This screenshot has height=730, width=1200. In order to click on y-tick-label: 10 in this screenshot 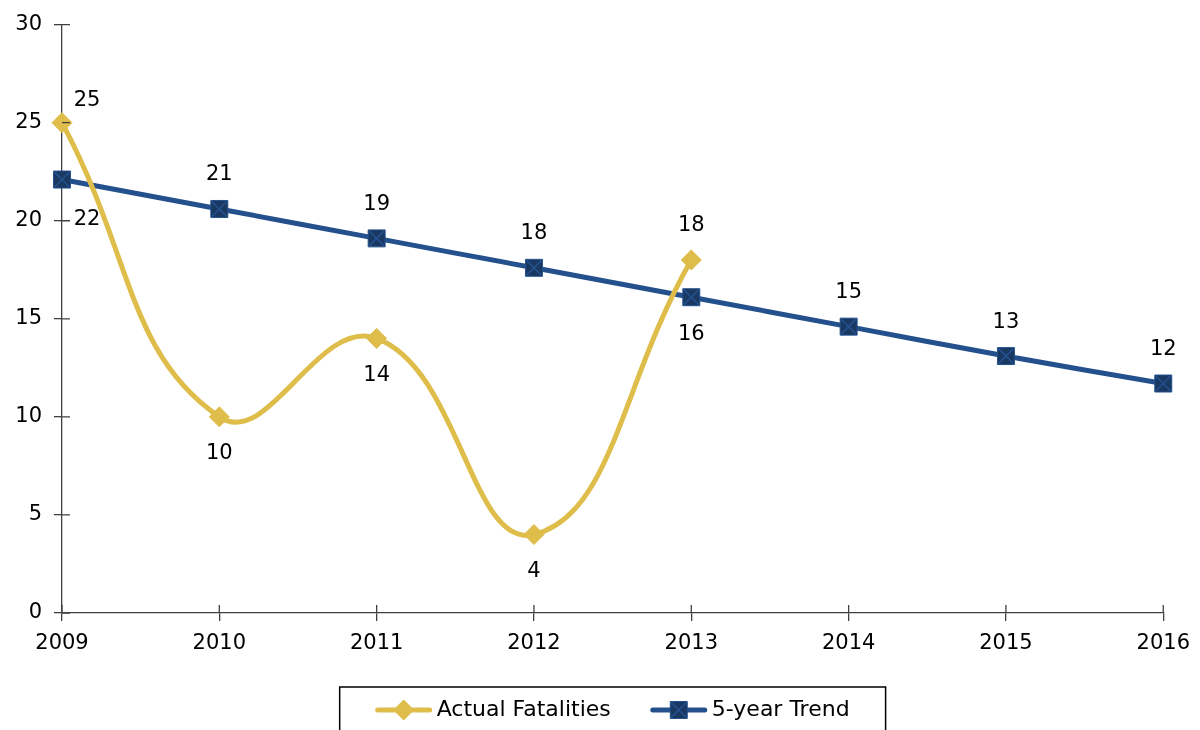, I will do `click(28, 415)`.